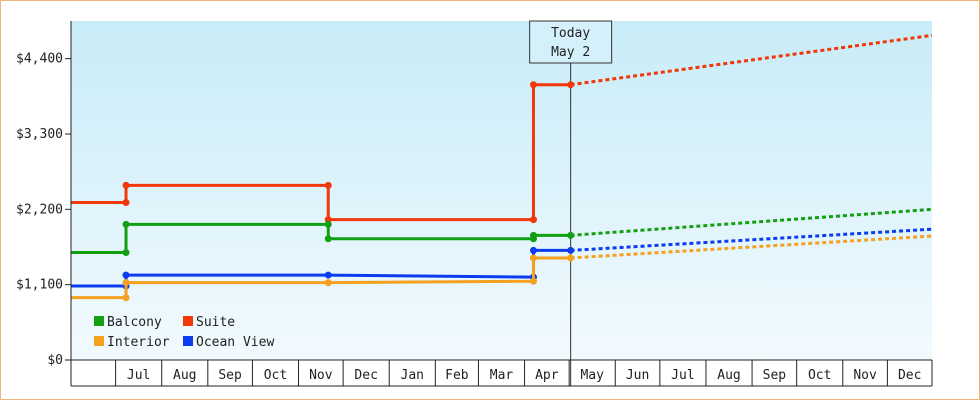  Describe the element at coordinates (134, 322) in the screenshot. I see `legend-label-balcony: Balcony` at that location.